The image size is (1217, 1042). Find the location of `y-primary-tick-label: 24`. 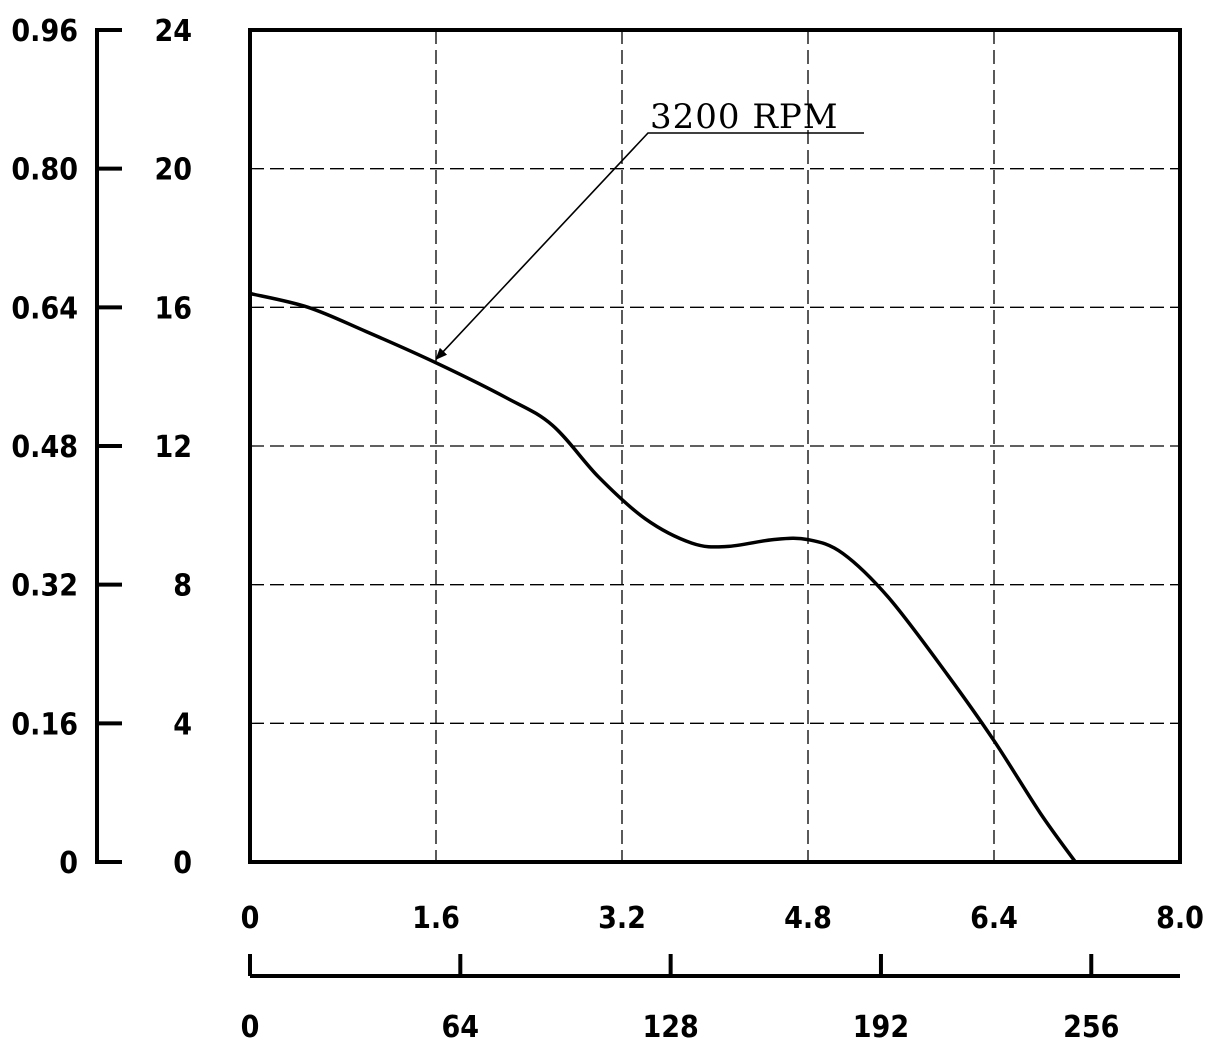

y-primary-tick-label: 24 is located at coordinates (173, 31).